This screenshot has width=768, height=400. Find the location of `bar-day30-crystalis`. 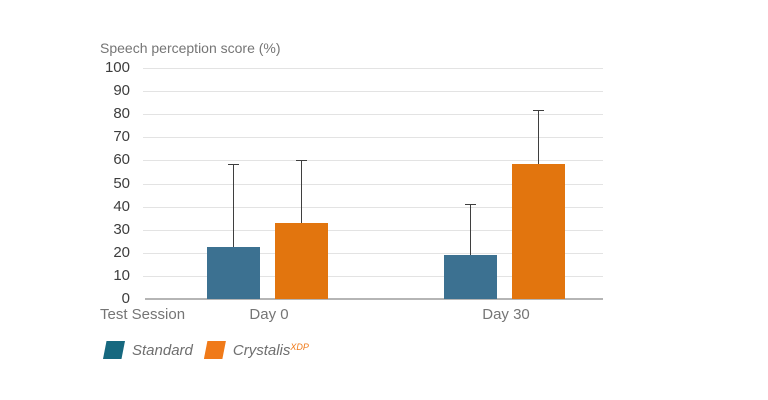

bar-day30-crystalis is located at coordinates (538, 231).